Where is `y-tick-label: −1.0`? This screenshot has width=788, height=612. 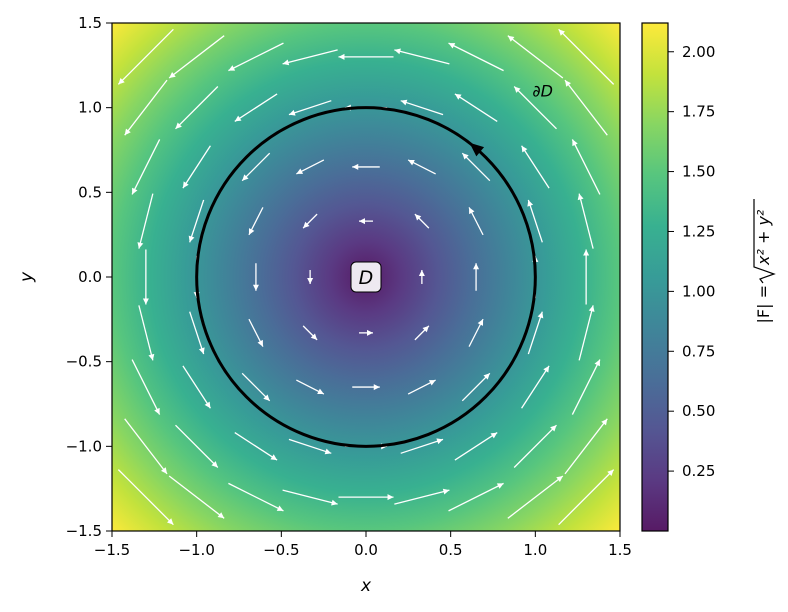 y-tick-label: −1.0 is located at coordinates (84, 446).